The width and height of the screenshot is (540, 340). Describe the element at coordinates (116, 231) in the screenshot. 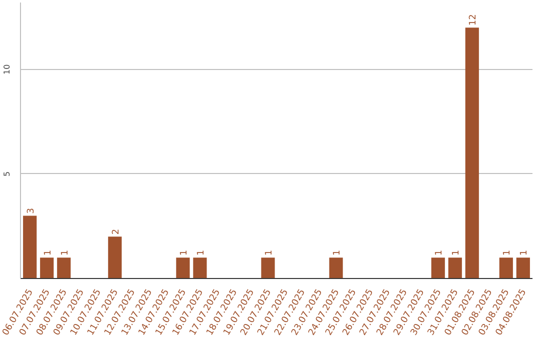

I see `data-label: 2` at that location.